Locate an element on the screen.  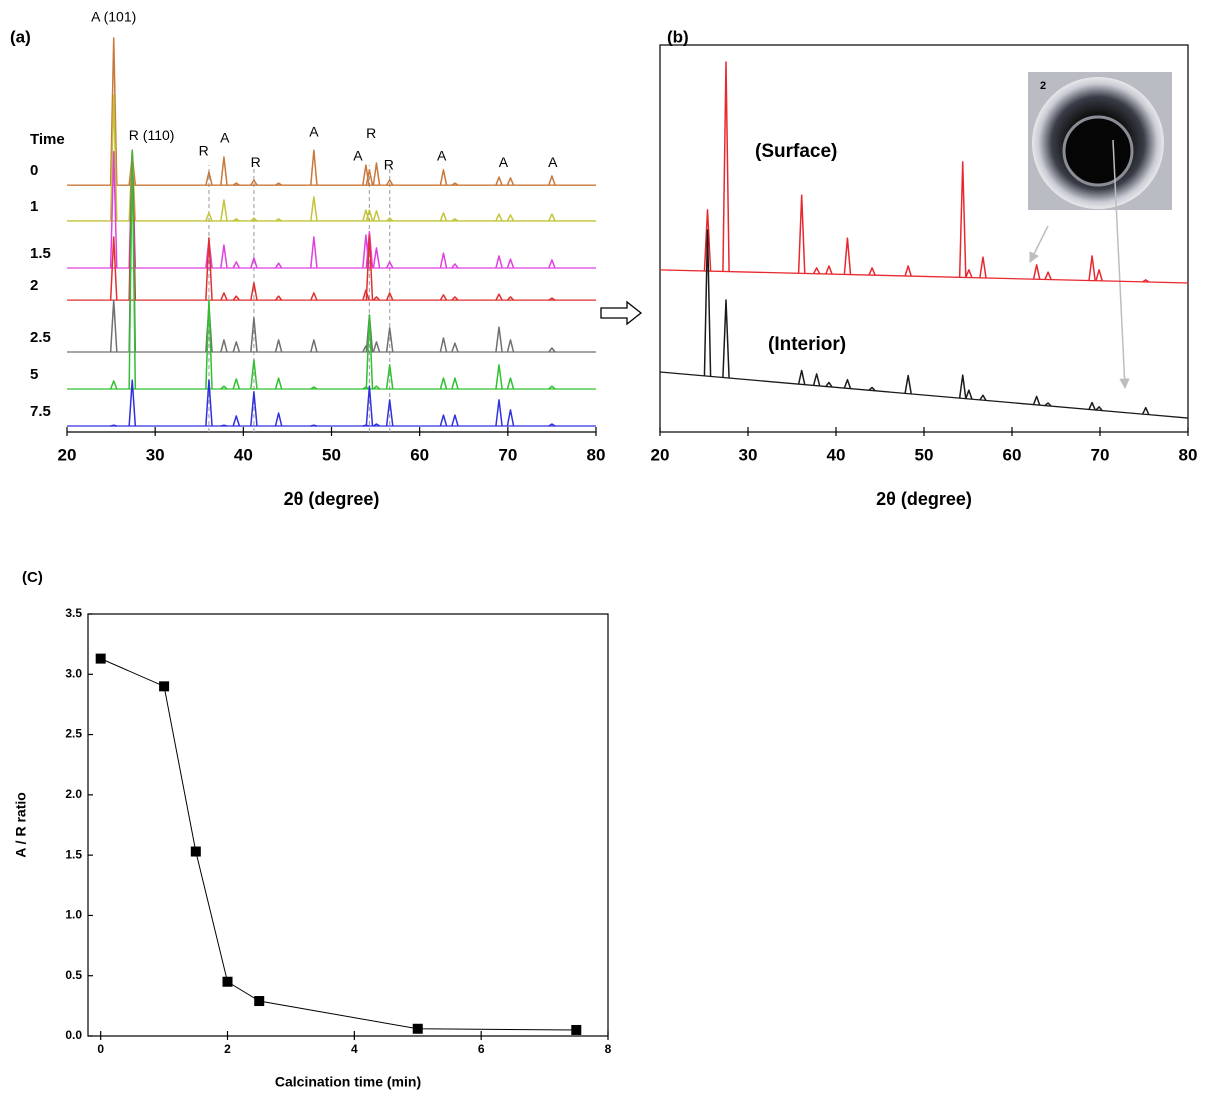
x-axis-label: 2θ (degree) is located at coordinates (924, 499).